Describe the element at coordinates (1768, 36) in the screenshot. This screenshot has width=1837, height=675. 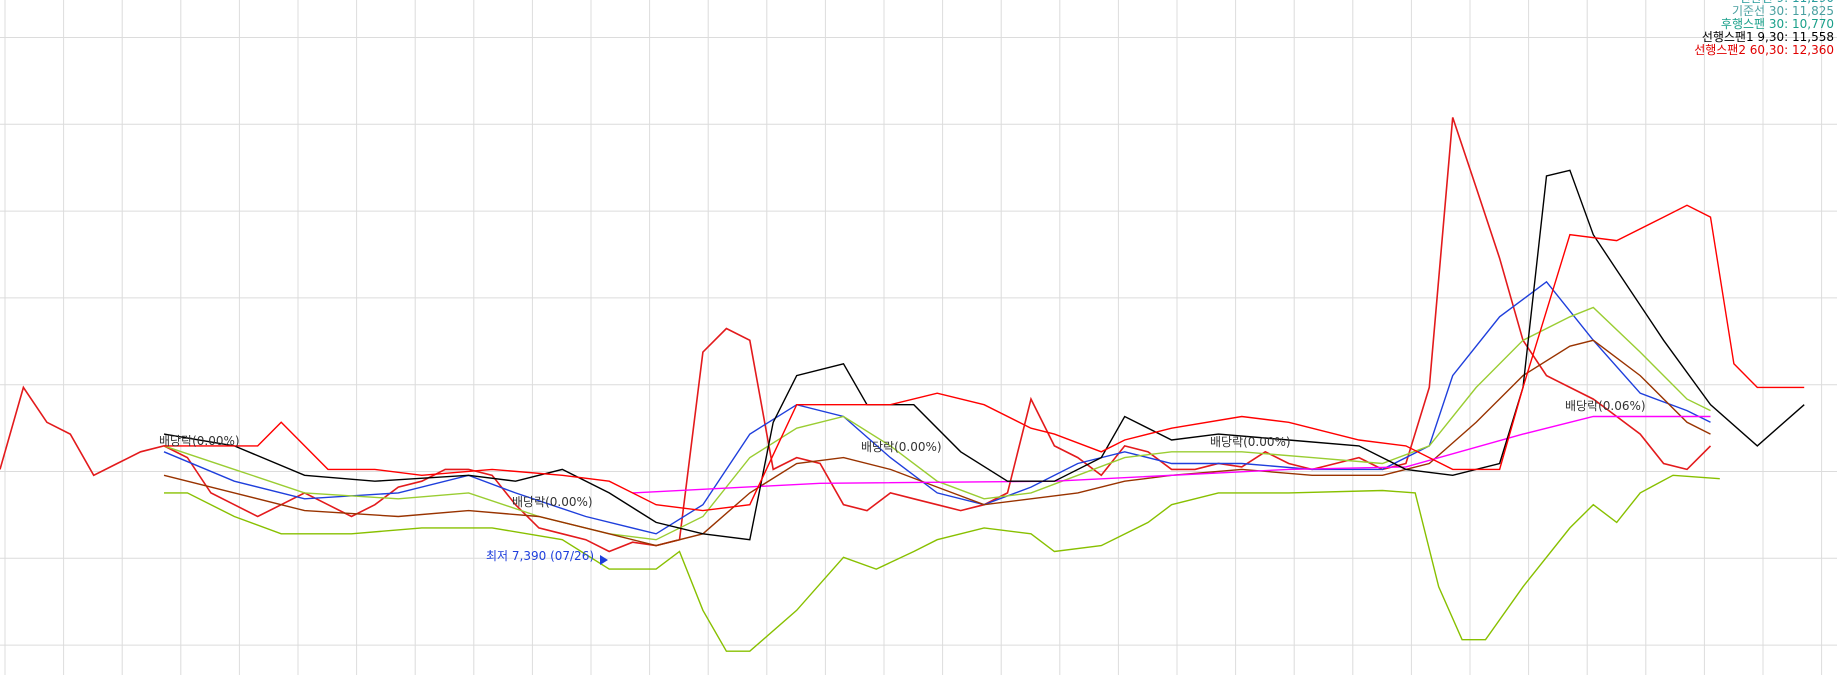
I see `legend-entry: 선행스팬1 9,30: 11,558` at that location.